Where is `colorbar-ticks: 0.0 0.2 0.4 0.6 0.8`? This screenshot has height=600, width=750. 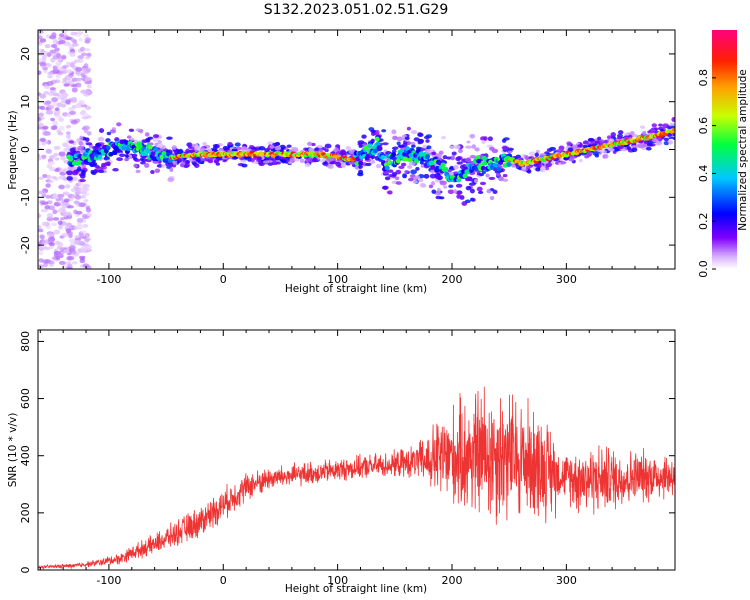 colorbar-ticks: 0.0 0.2 0.4 0.6 0.8 is located at coordinates (706, 173).